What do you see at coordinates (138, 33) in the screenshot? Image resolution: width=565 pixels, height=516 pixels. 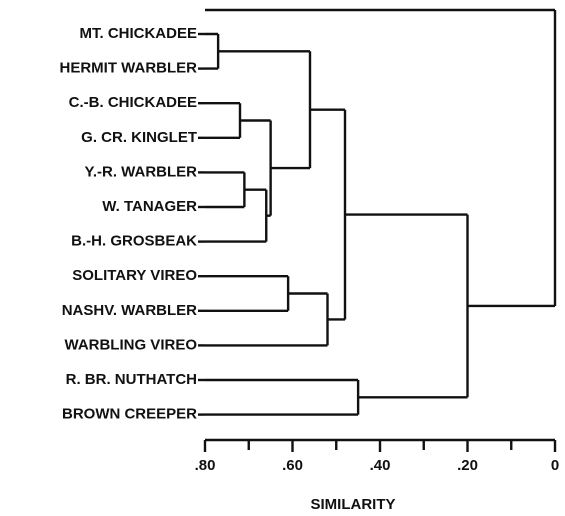 I see `leaf-label: MT. CHICKADEE` at bounding box center [138, 33].